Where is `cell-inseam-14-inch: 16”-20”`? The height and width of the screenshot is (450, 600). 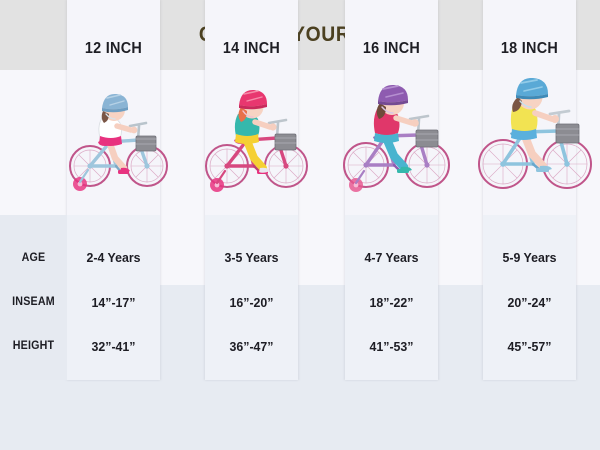
cell-inseam-14-inch: 16”-20” is located at coordinates (251, 302).